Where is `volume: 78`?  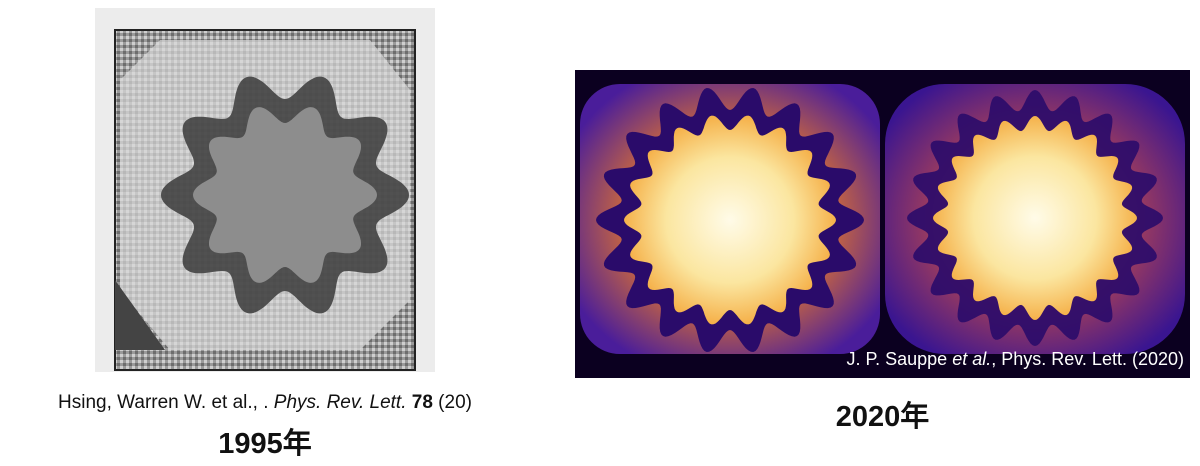 volume: 78 is located at coordinates (422, 402).